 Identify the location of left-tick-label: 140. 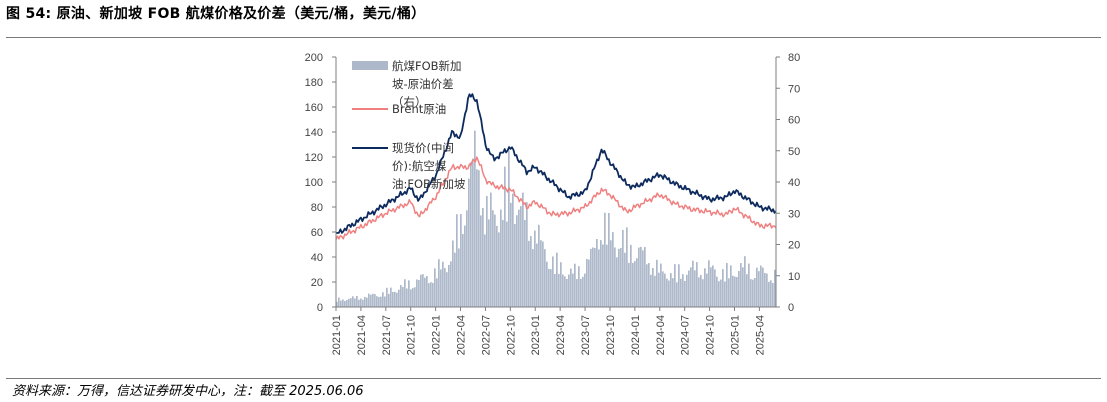
(314, 133).